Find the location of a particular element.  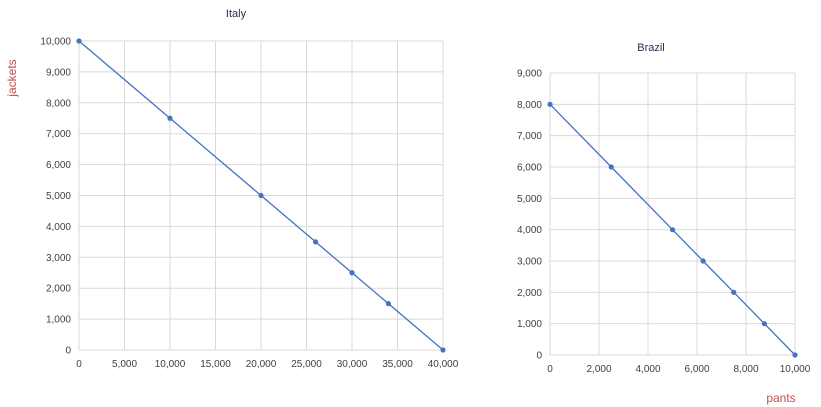

x-tick-label: 6,000 is located at coordinates (696, 369).